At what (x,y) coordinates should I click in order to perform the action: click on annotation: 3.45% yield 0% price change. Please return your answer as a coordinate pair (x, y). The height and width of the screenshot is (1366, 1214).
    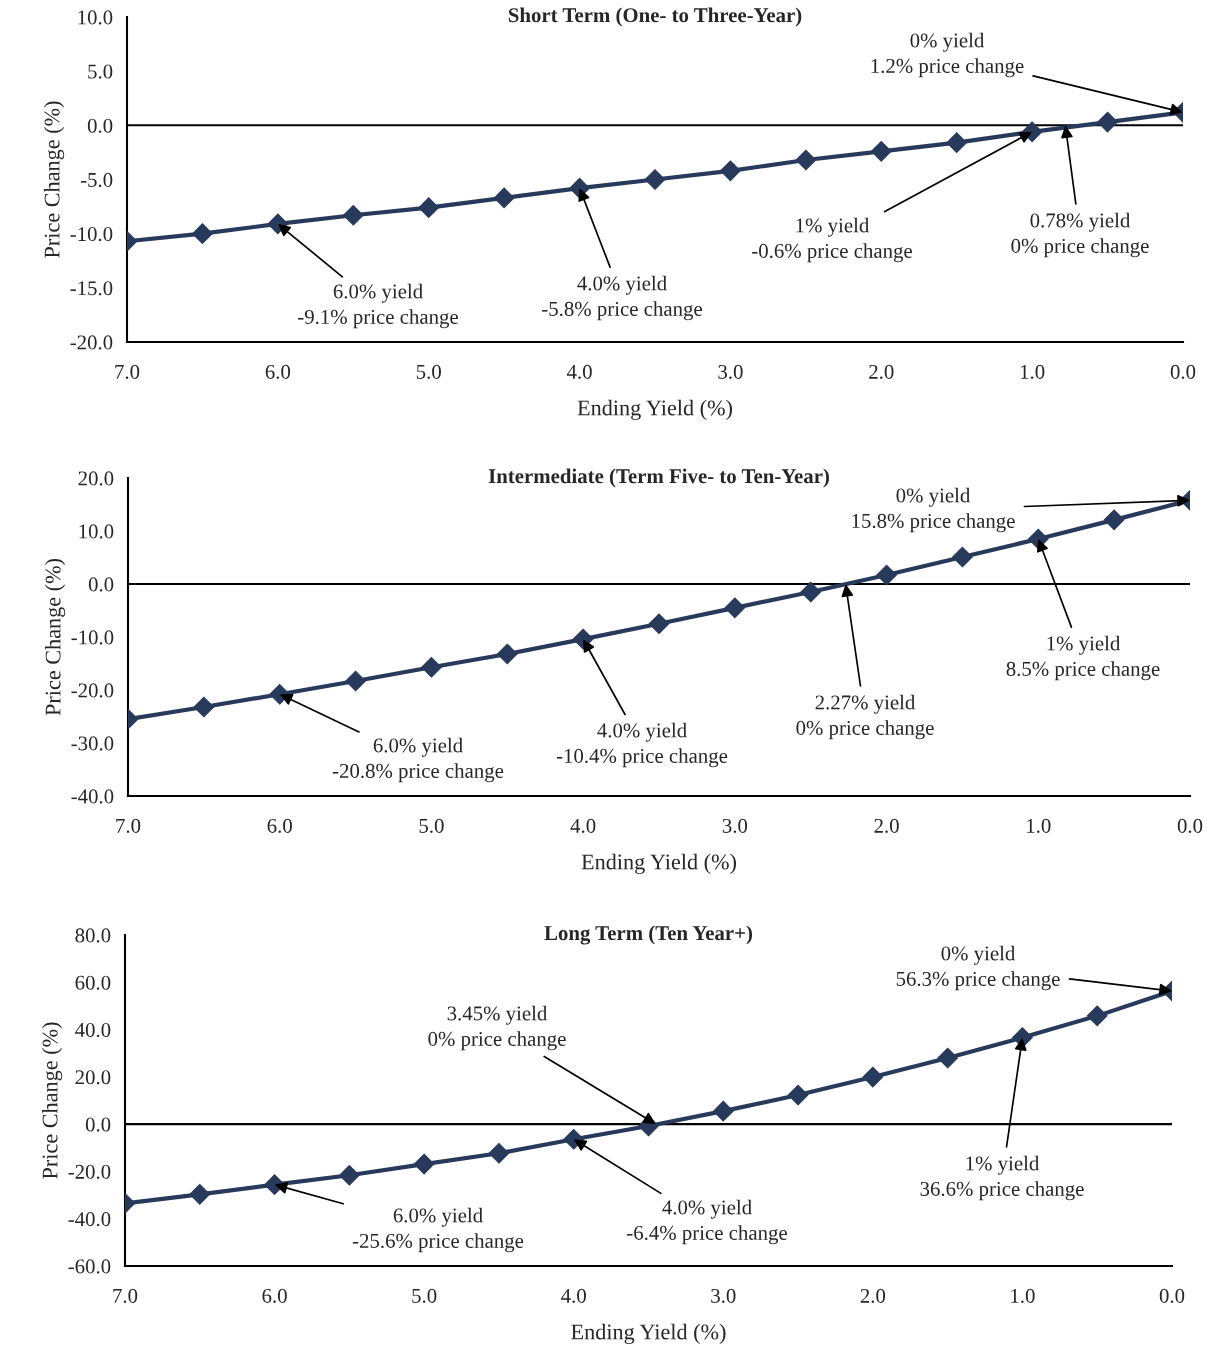
    Looking at the image, I should click on (497, 1028).